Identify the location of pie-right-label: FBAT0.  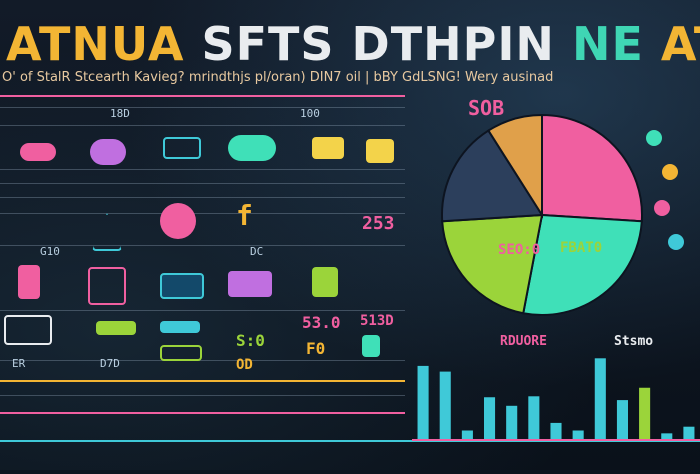
(581, 248).